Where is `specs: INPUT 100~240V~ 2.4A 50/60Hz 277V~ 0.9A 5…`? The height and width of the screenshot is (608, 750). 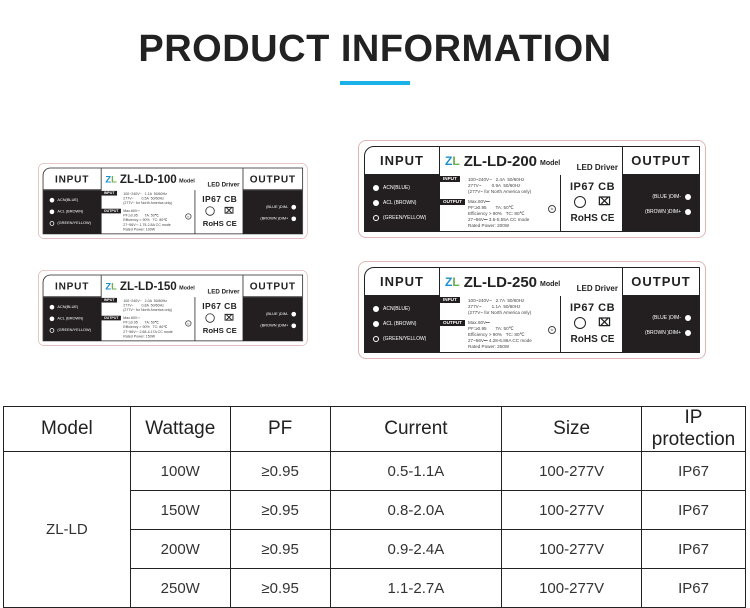 specs: INPUT 100~240V~ 2.4A 50/60Hz 277V~ 0.9A 5… is located at coordinates (500, 203).